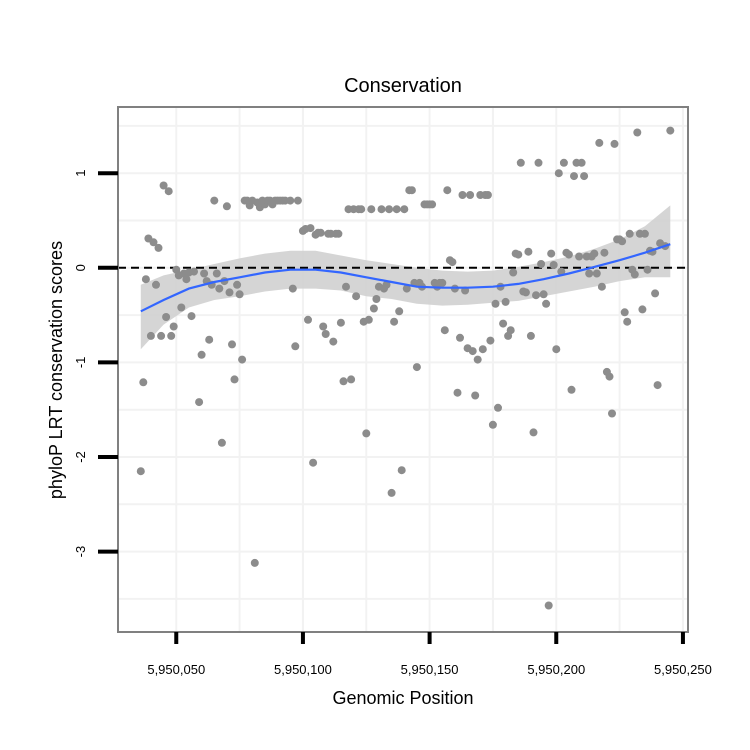 This screenshot has width=750, height=750. I want to click on smooth-line, so click(405, 278).